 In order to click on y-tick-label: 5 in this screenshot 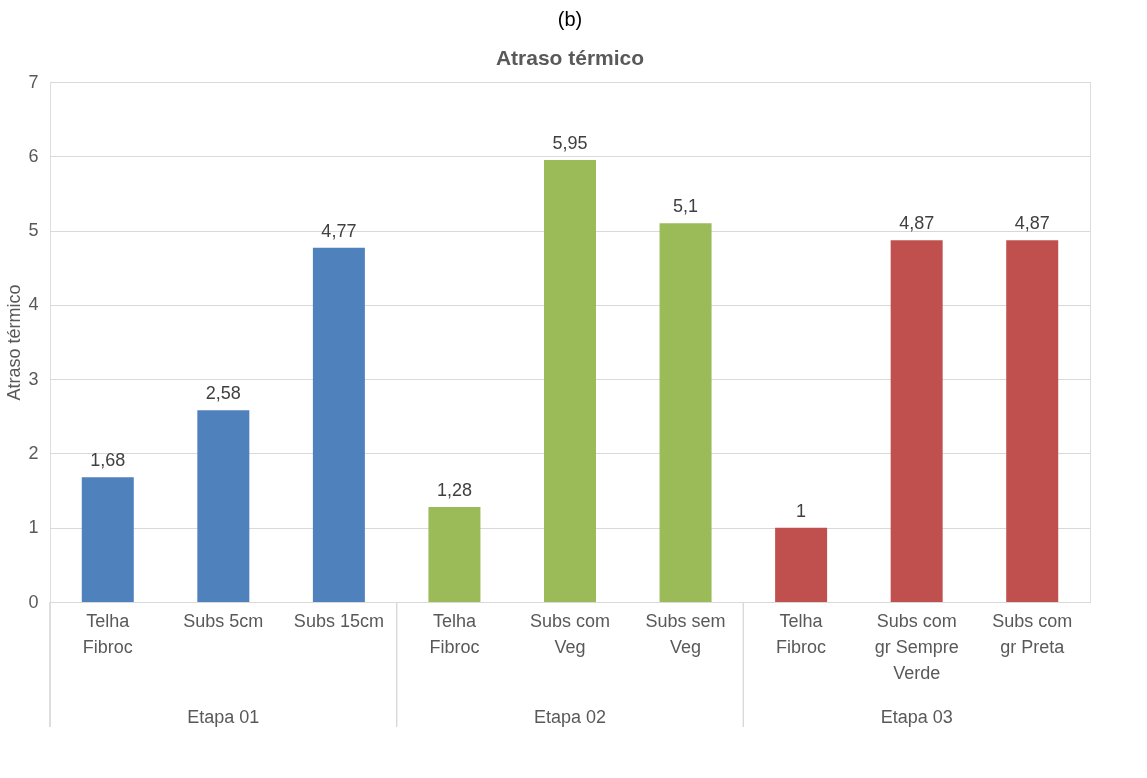, I will do `click(33, 230)`.